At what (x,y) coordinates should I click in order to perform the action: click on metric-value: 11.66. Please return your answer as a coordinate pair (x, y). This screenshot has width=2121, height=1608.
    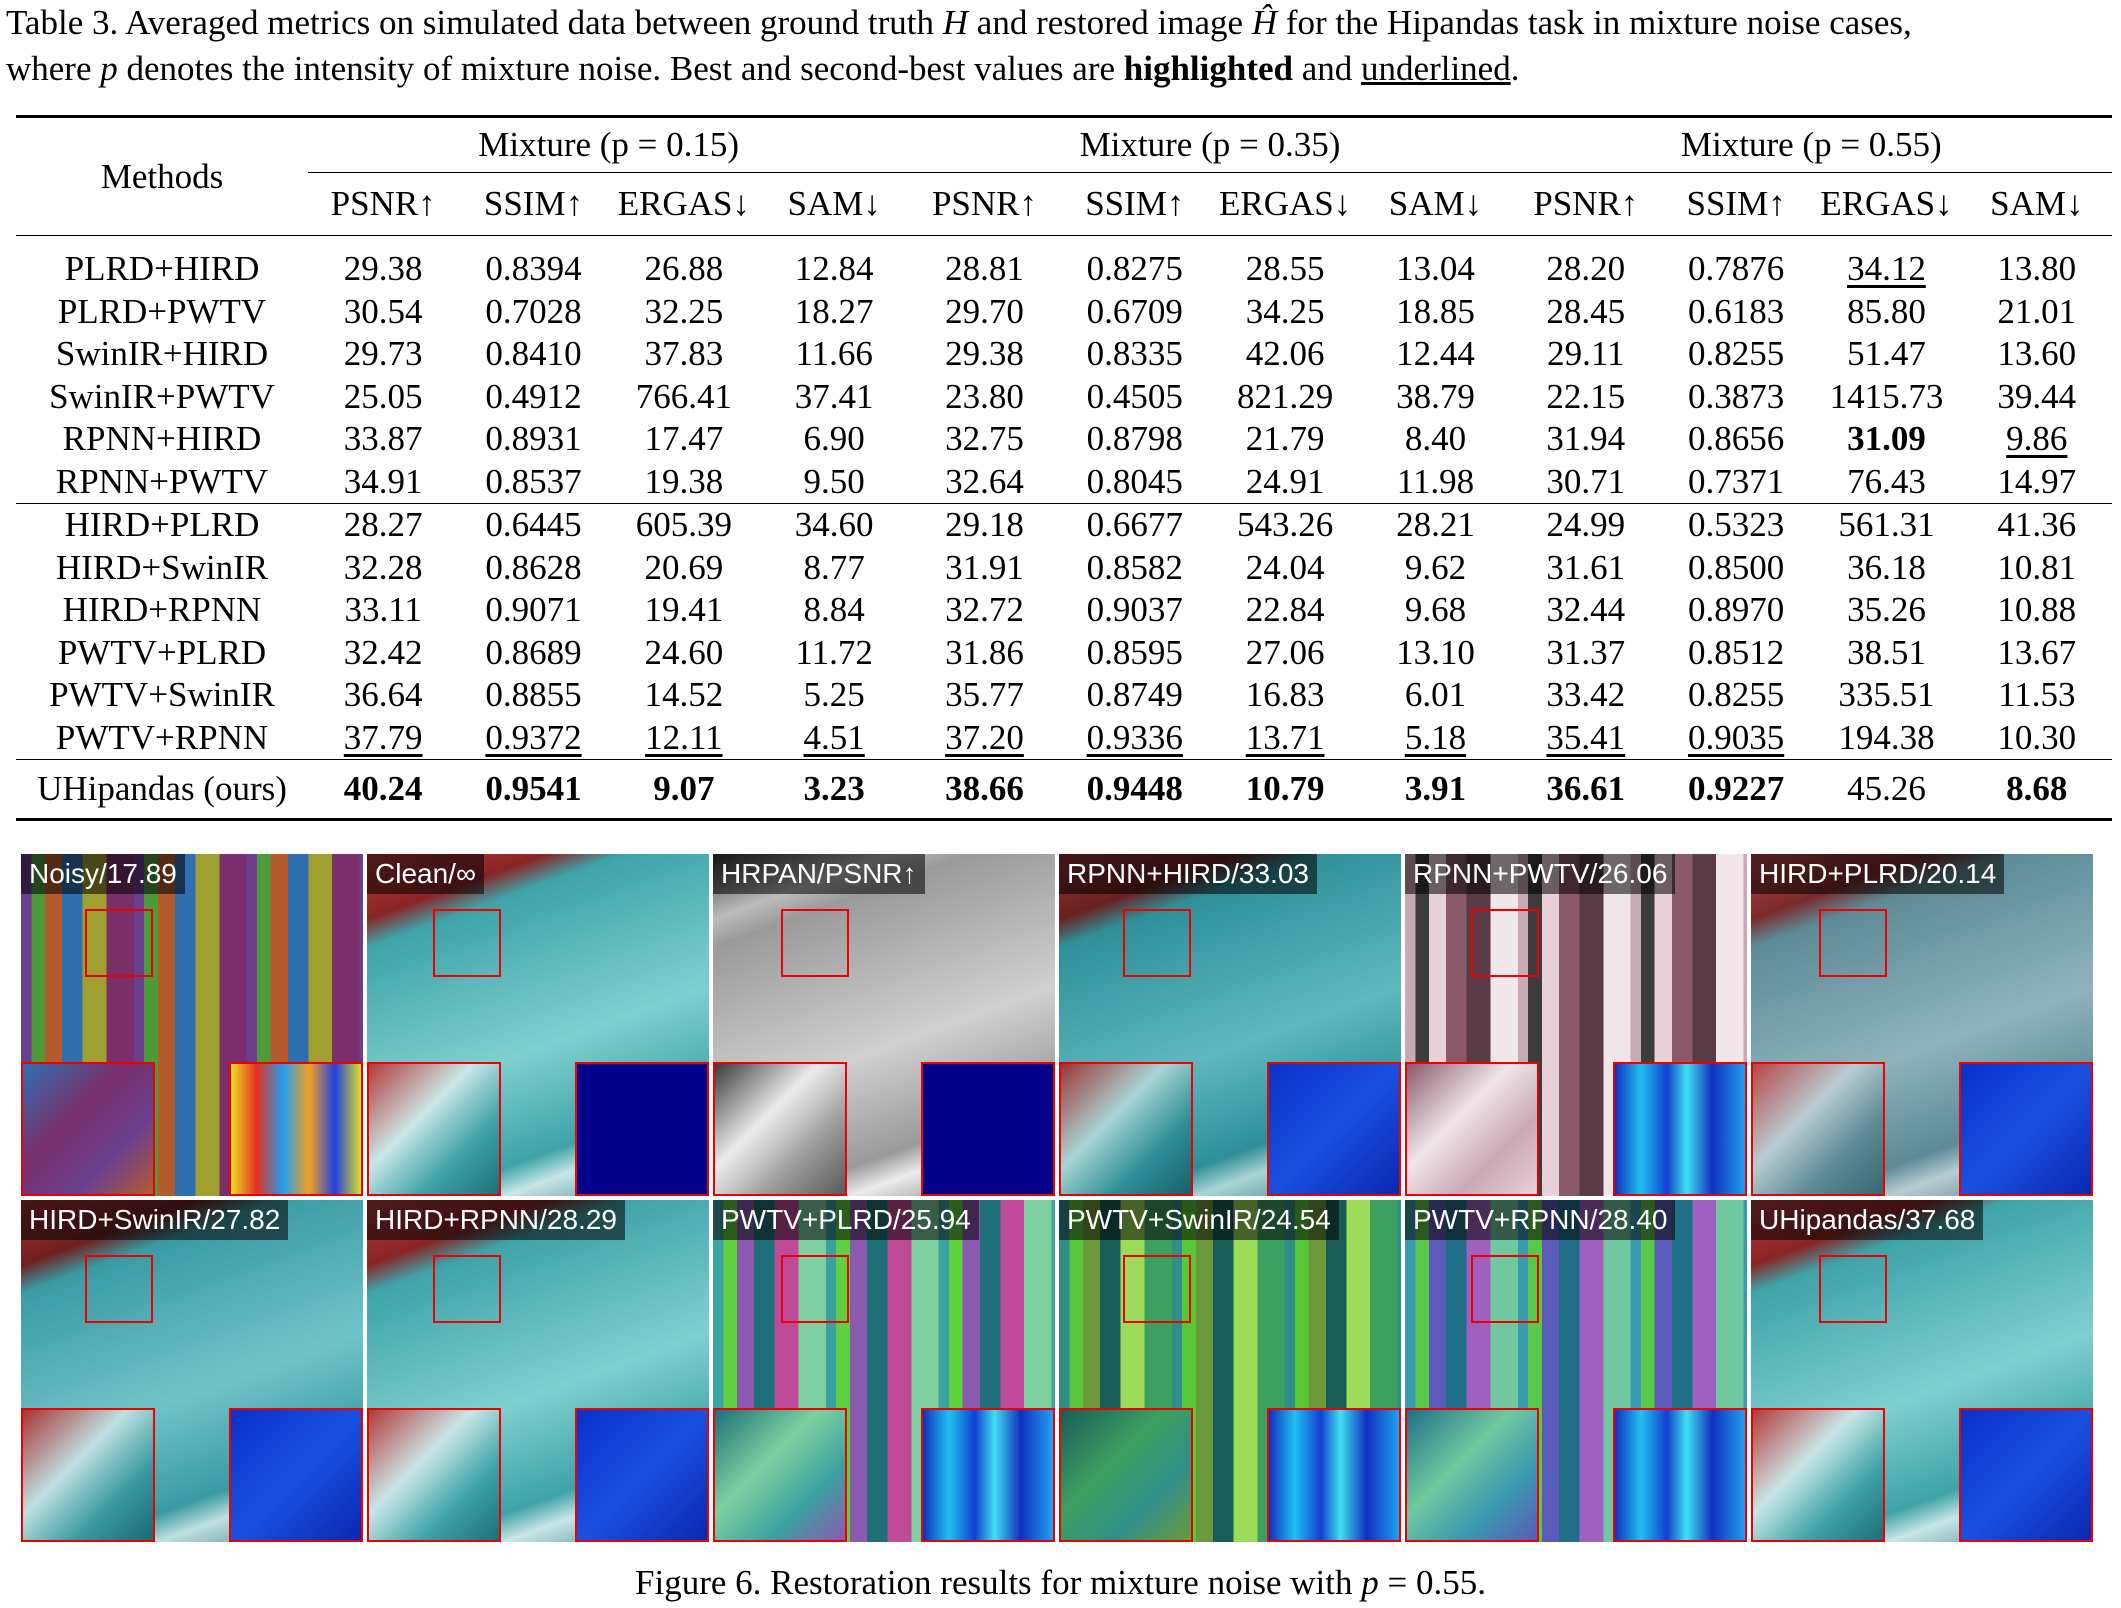
    Looking at the image, I should click on (834, 354).